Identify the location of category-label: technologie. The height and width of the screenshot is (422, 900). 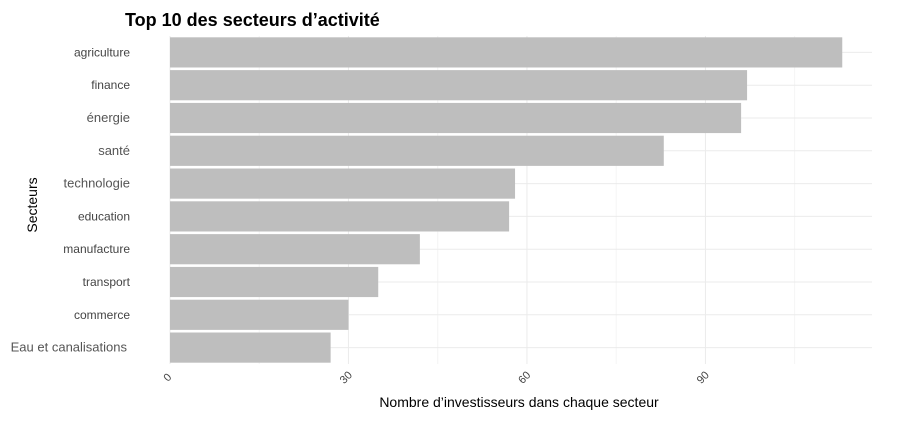
(97, 183).